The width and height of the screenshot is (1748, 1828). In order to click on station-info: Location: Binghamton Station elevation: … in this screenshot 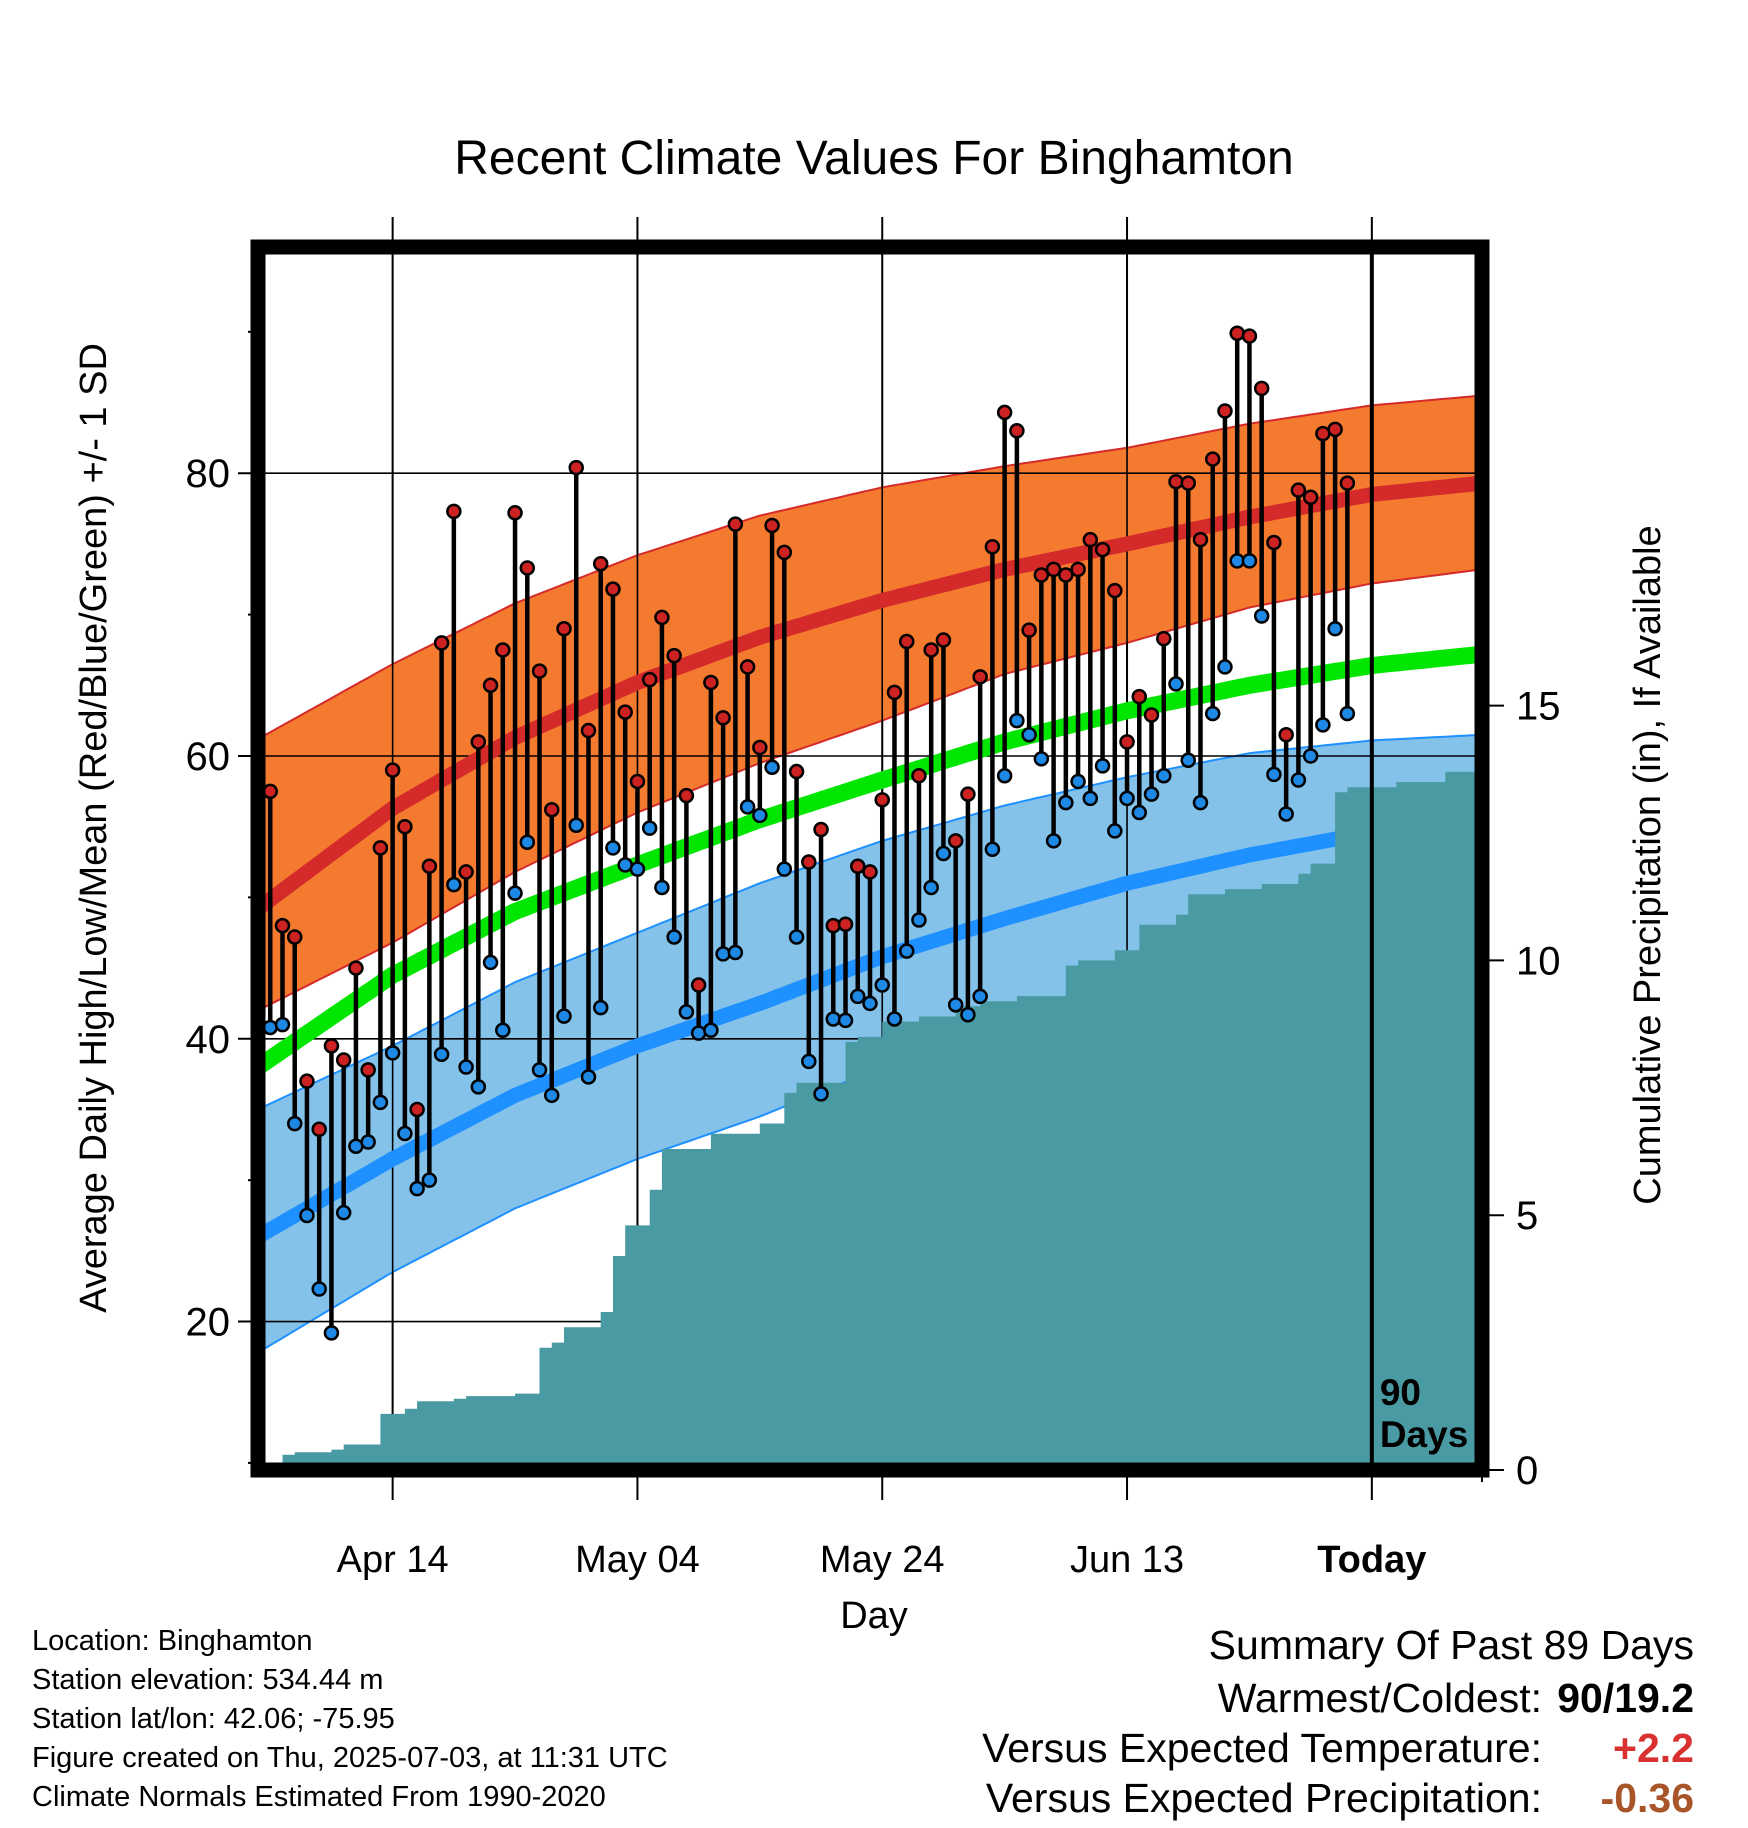, I will do `click(350, 1719)`.